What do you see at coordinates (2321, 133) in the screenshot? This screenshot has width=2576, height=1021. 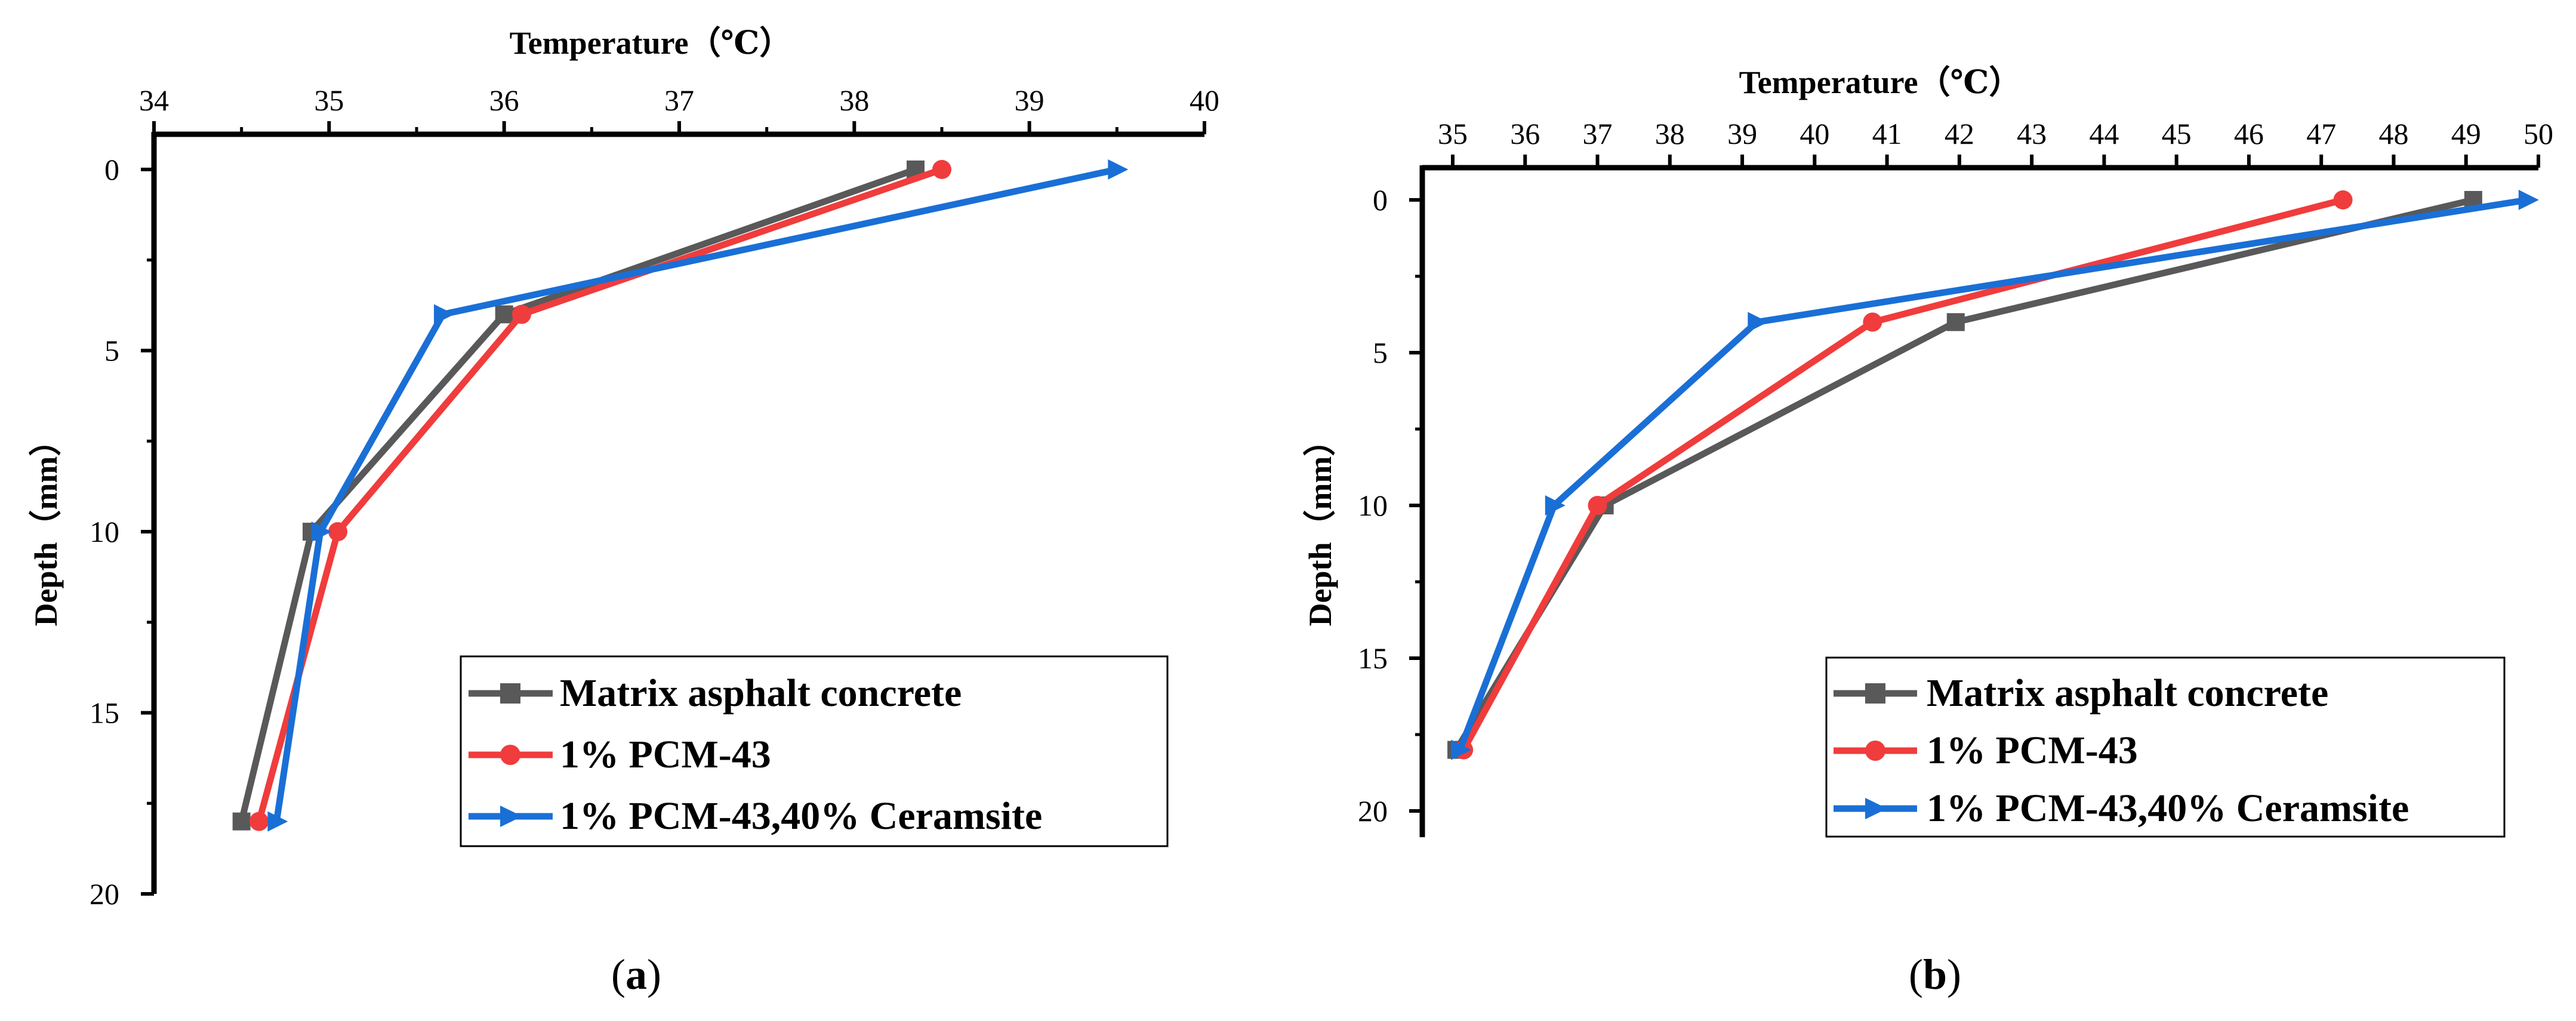 I see `x-tick-label: 47` at bounding box center [2321, 133].